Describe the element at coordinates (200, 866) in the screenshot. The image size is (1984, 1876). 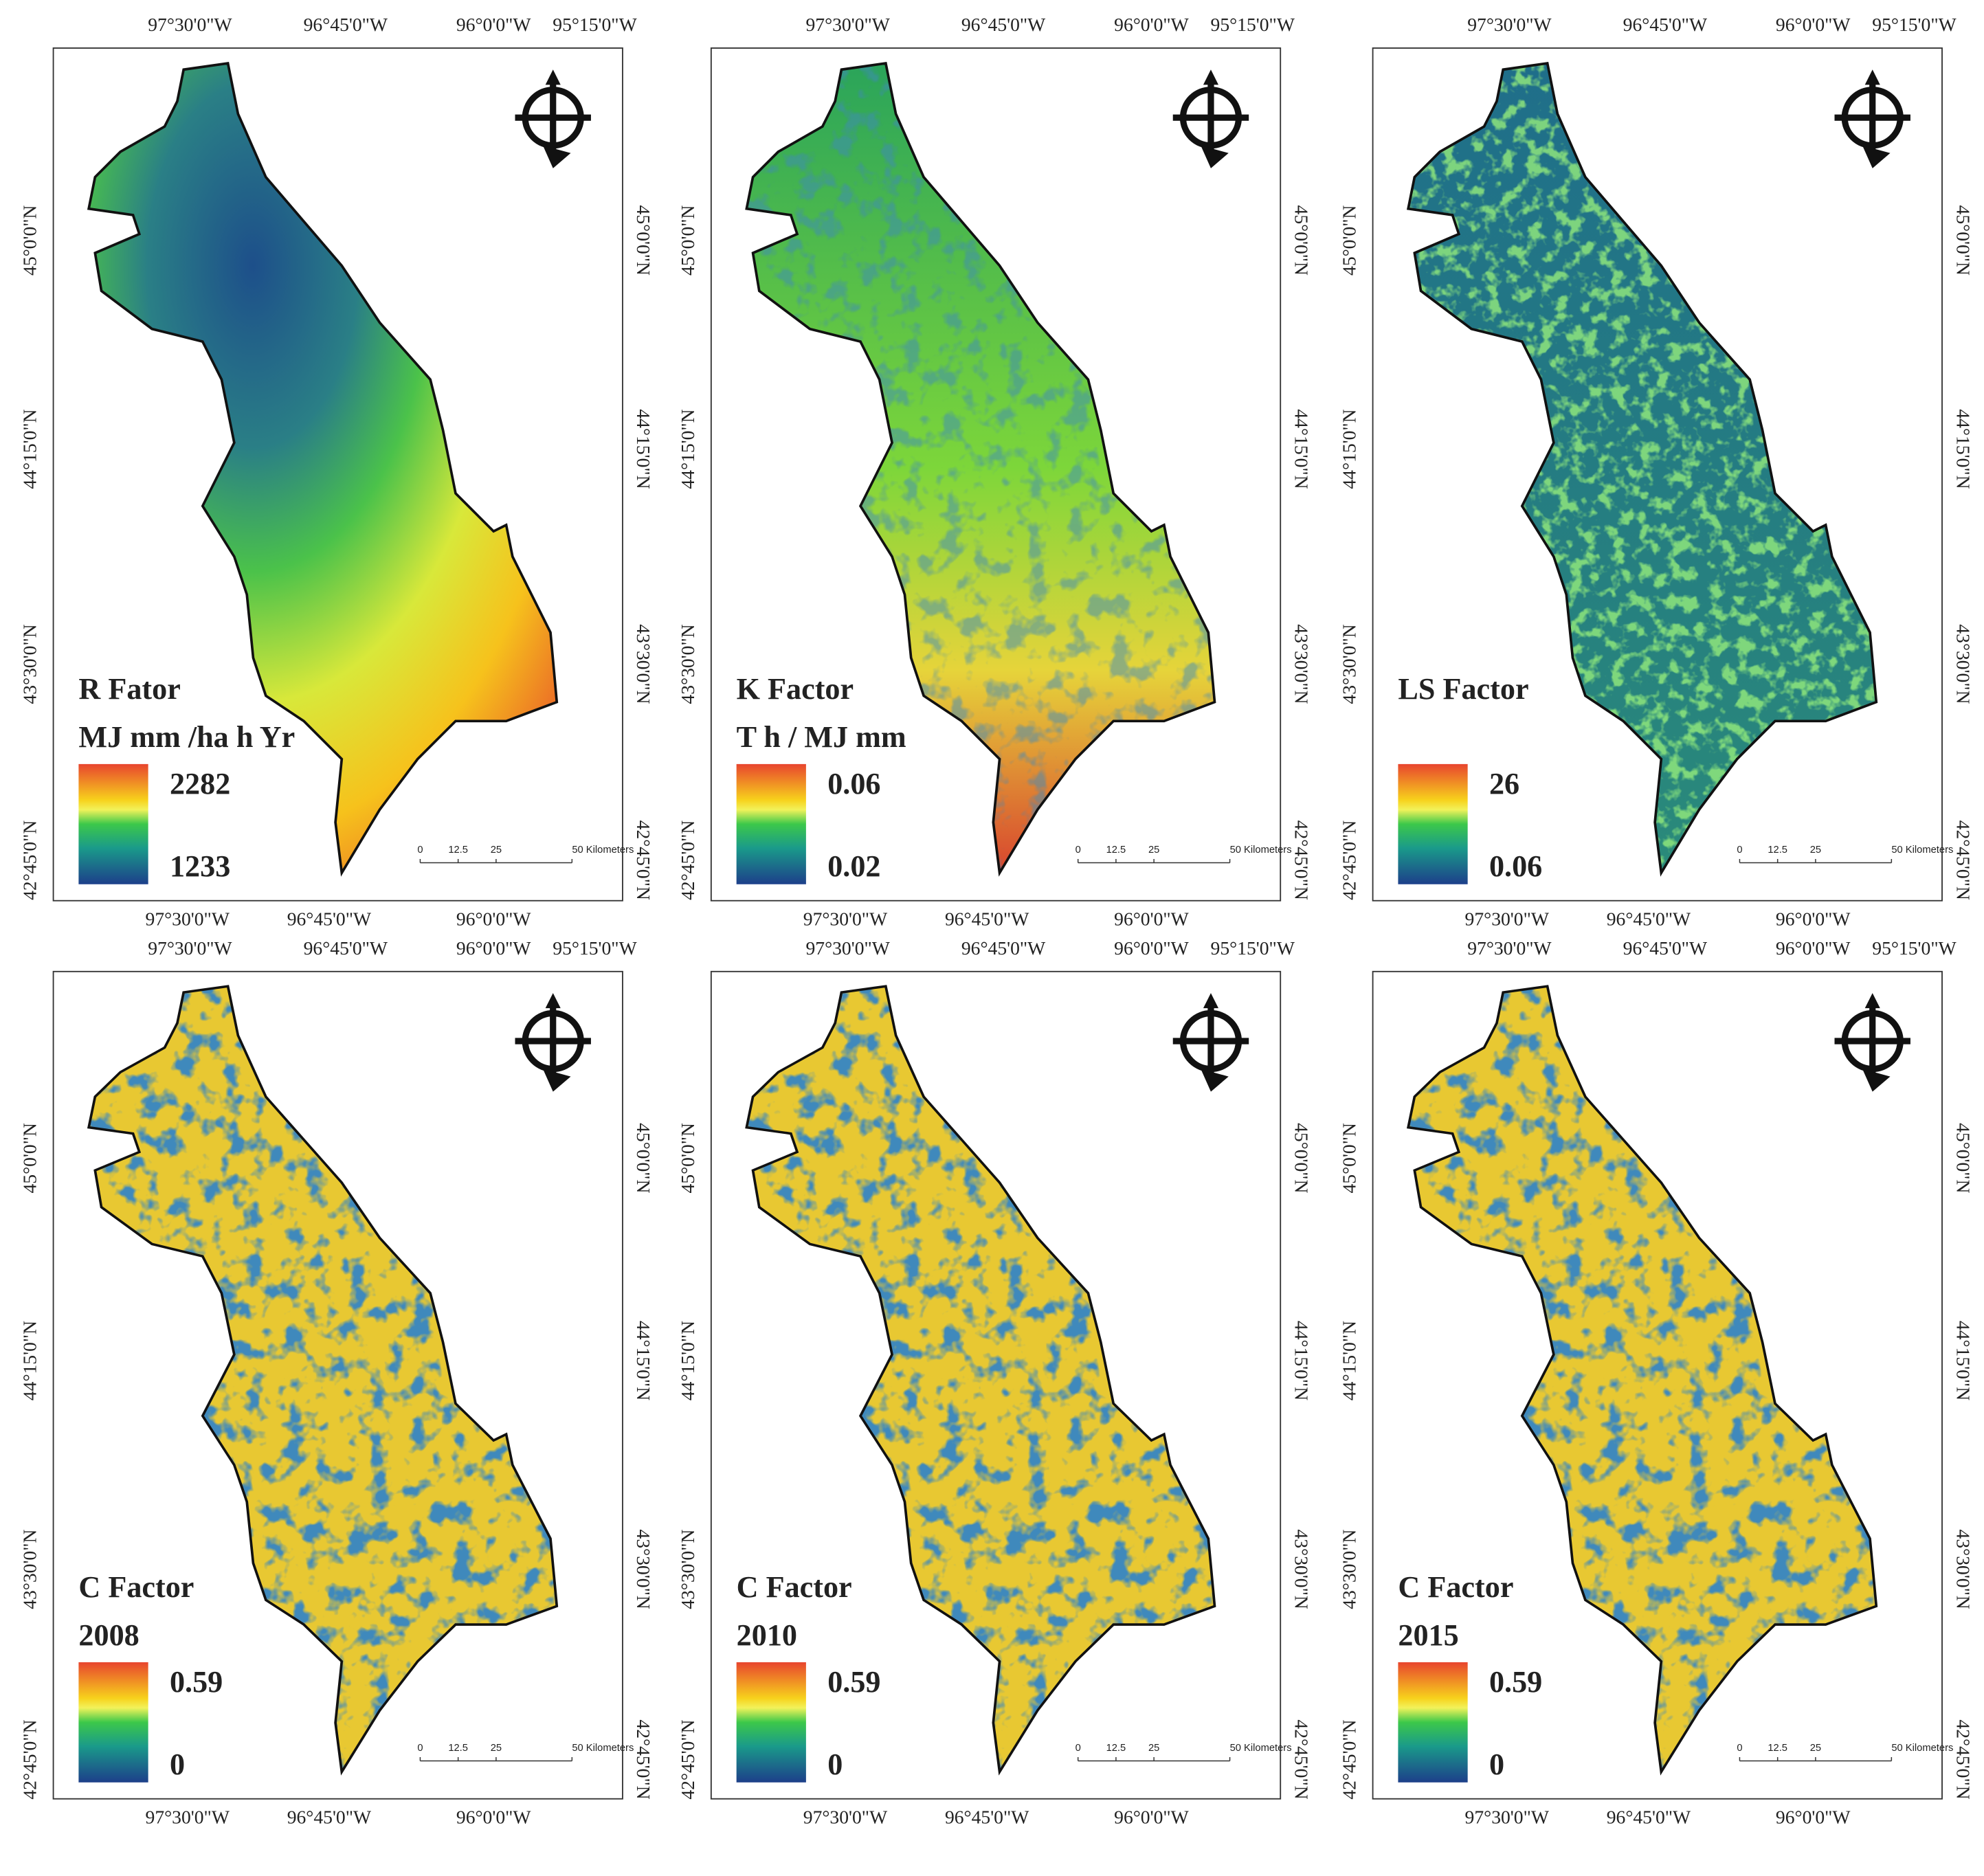
I see `legend-min: 1233` at that location.